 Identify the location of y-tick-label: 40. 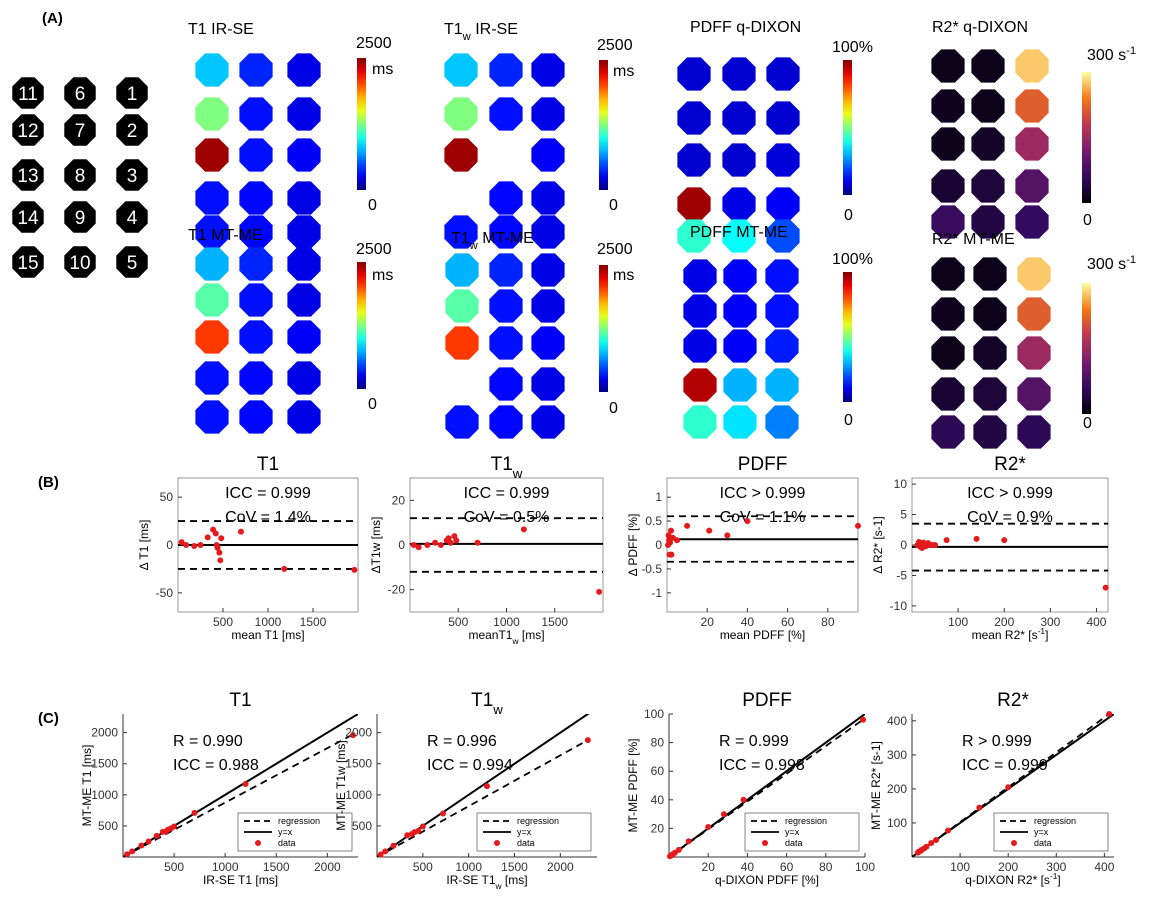
(658, 800).